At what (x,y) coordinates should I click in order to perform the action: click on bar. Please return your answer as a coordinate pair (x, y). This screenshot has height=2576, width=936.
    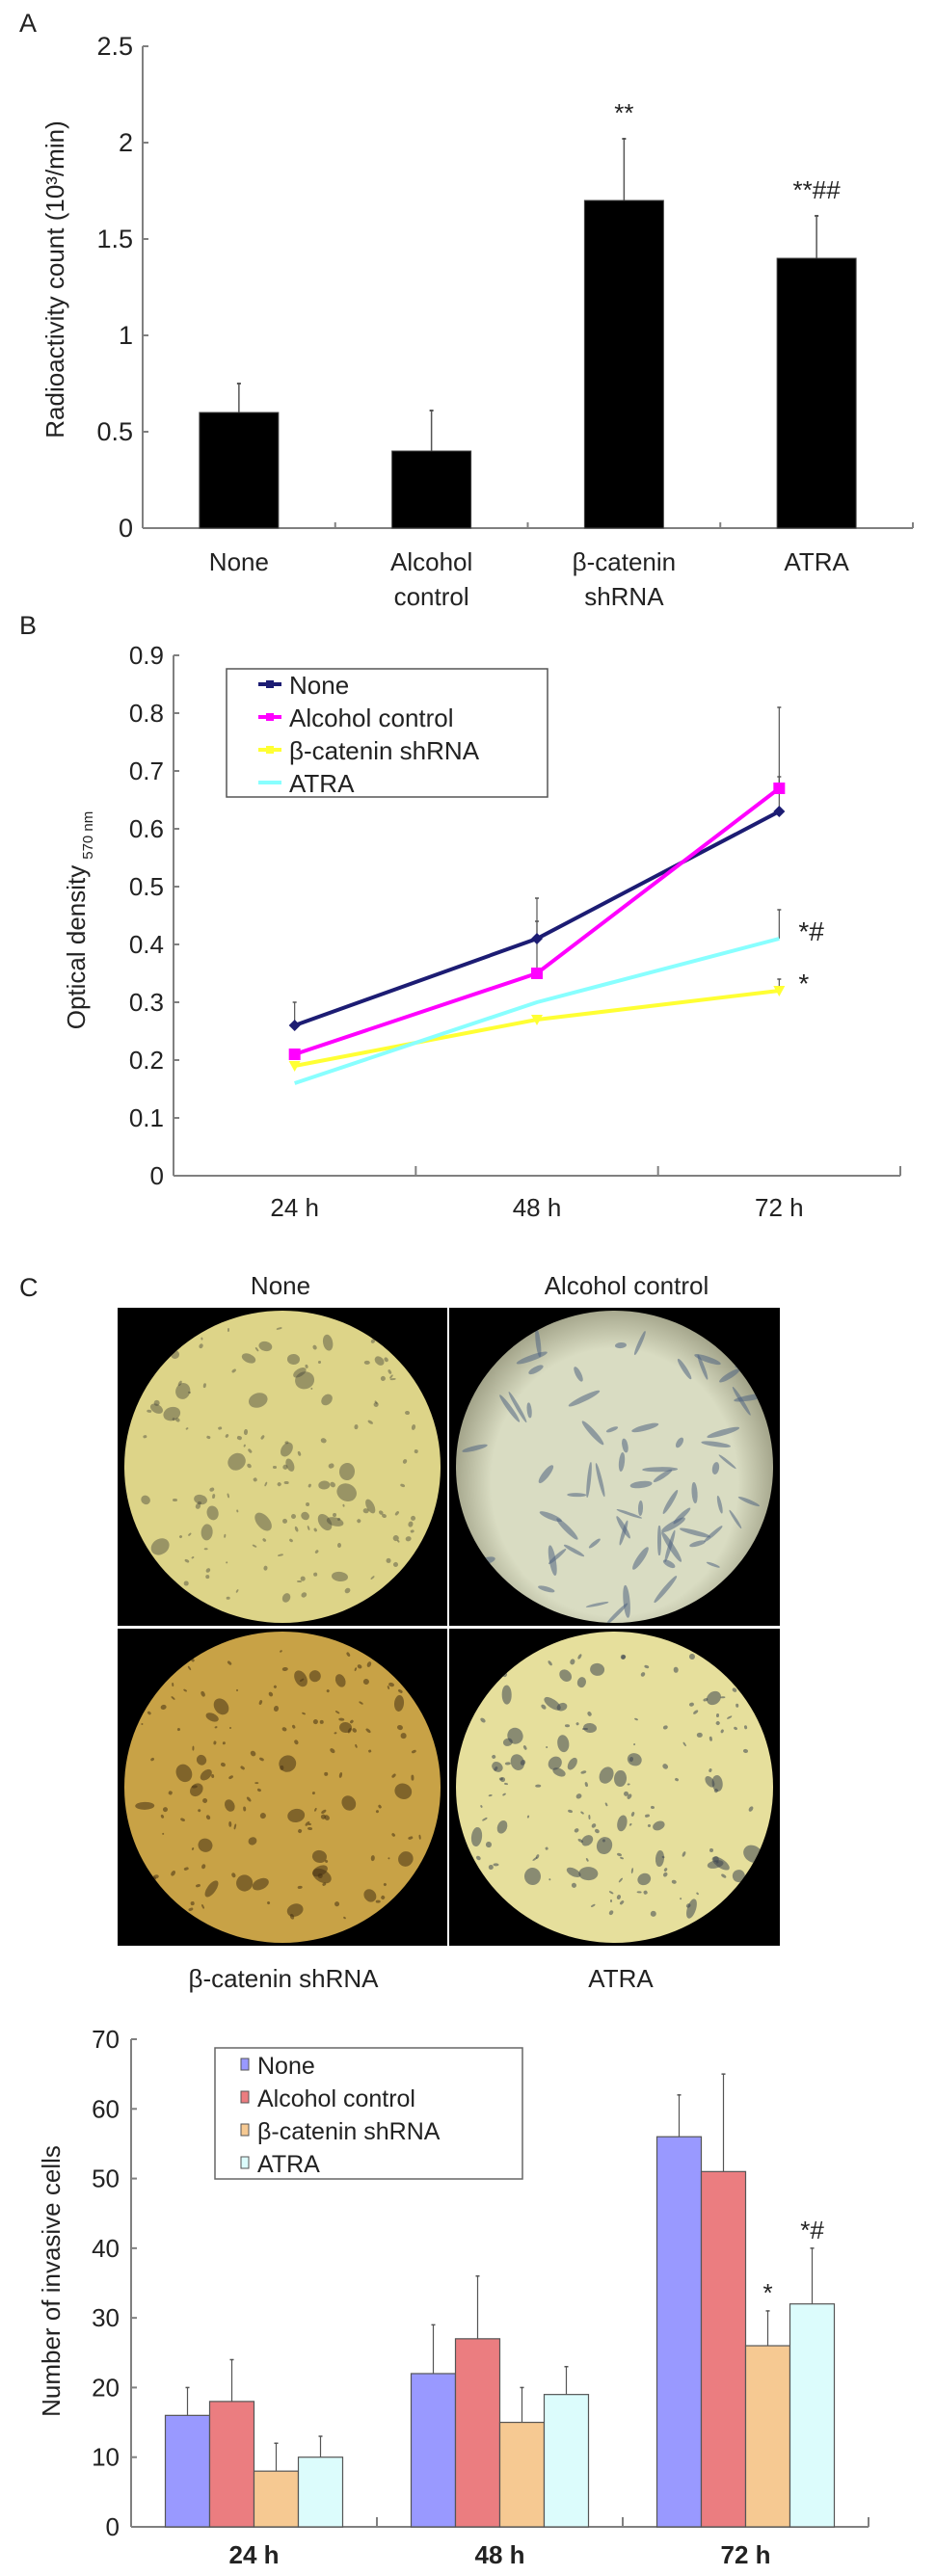
    Looking at the image, I should click on (432, 489).